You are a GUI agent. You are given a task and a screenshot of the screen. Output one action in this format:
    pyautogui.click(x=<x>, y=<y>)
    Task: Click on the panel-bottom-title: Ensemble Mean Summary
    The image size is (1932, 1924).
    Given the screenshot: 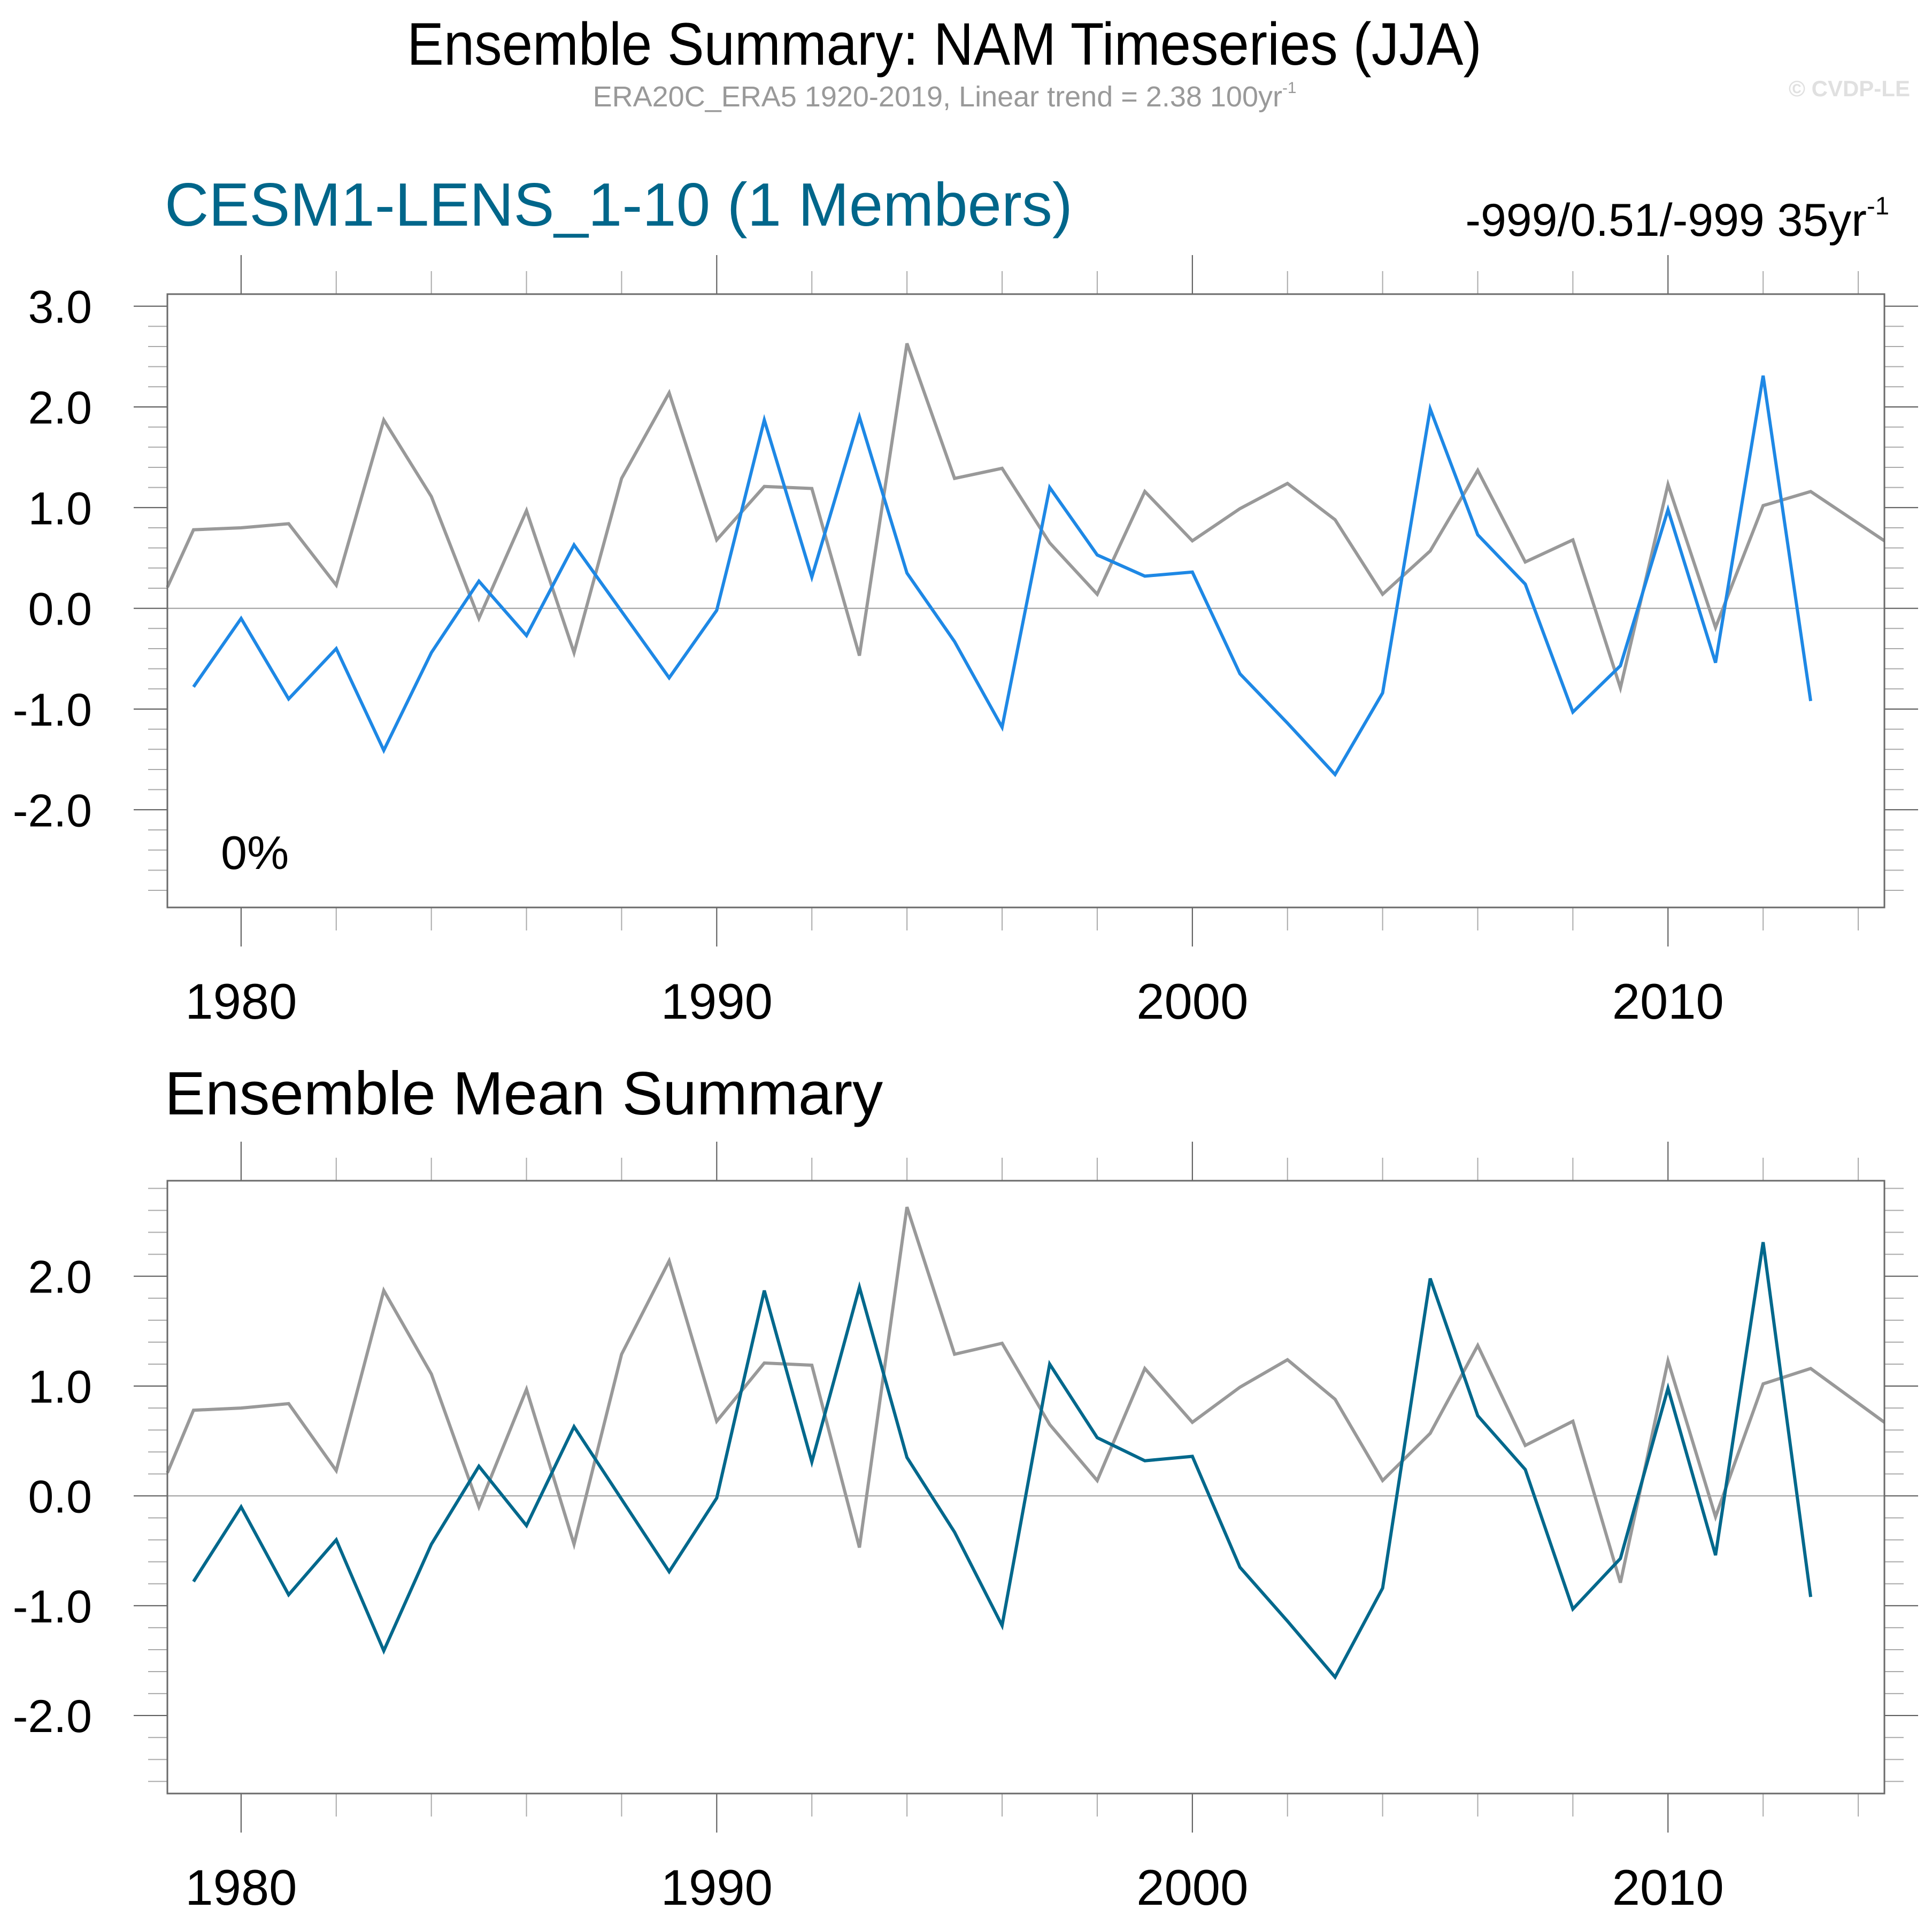 What is the action you would take?
    pyautogui.click(x=524, y=1094)
    